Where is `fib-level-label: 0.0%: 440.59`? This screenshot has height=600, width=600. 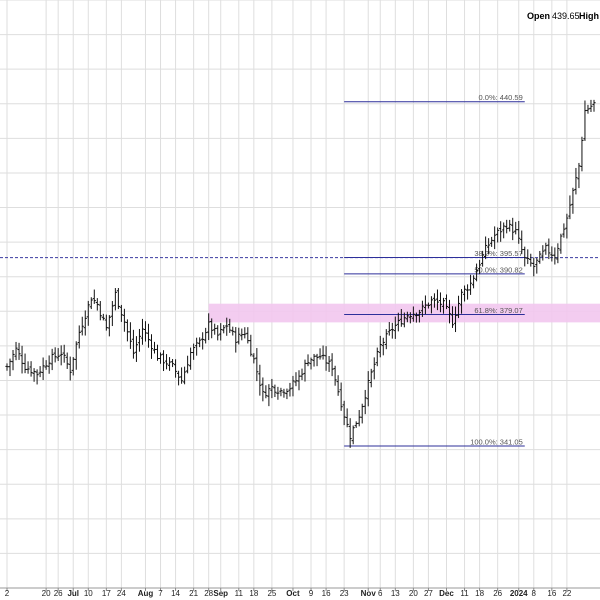 fib-level-label: 0.0%: 440.59 is located at coordinates (501, 97).